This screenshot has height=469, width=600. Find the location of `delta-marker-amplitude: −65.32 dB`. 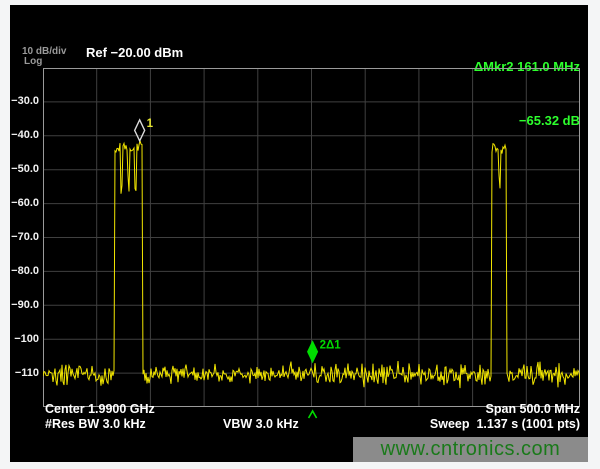

delta-marker-amplitude: −65.32 dB is located at coordinates (549, 120).